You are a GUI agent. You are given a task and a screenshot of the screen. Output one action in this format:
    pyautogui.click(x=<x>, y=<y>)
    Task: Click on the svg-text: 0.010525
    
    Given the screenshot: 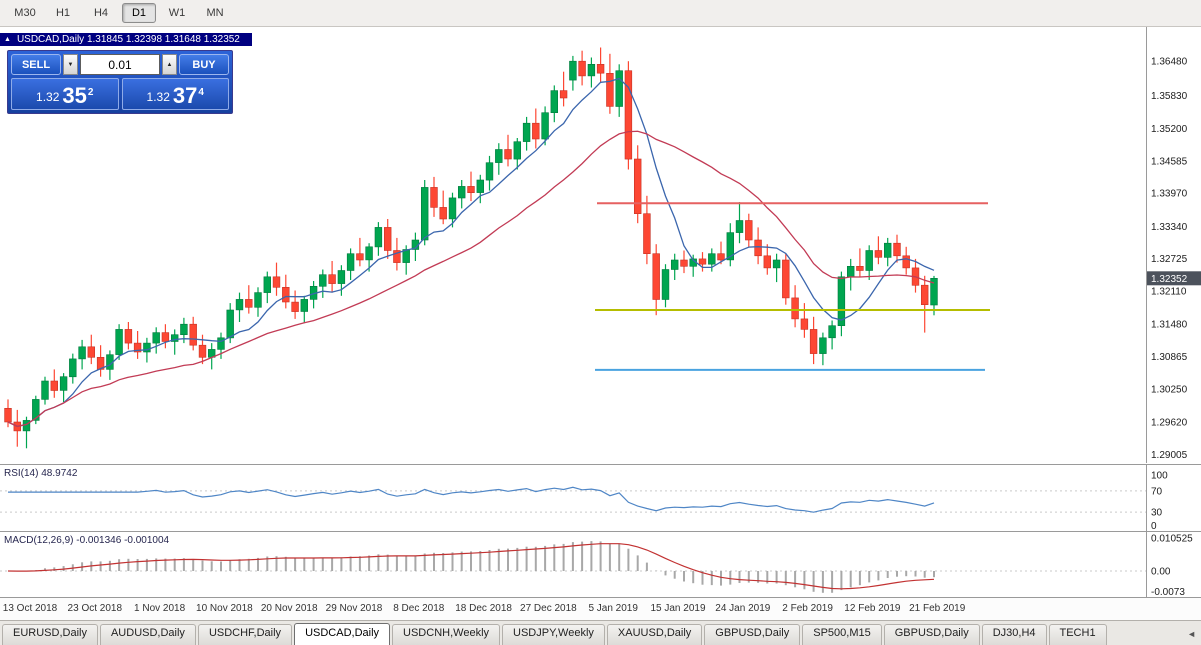 What is the action you would take?
    pyautogui.click(x=1172, y=538)
    